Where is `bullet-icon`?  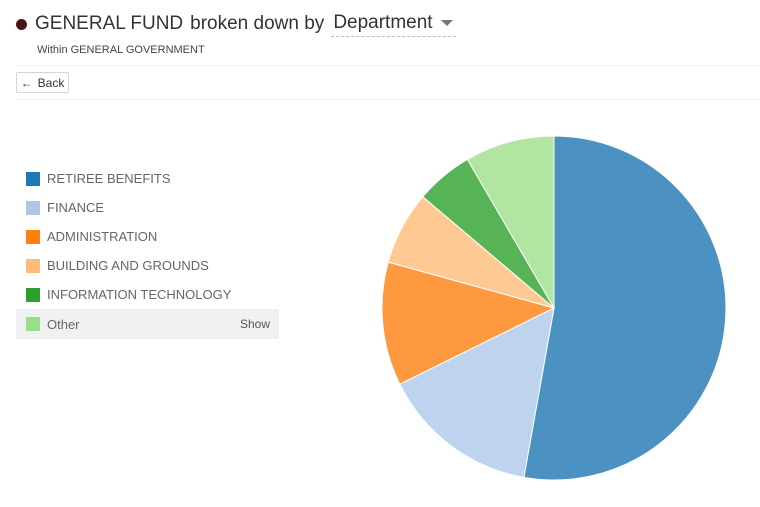
bullet-icon is located at coordinates (21, 24).